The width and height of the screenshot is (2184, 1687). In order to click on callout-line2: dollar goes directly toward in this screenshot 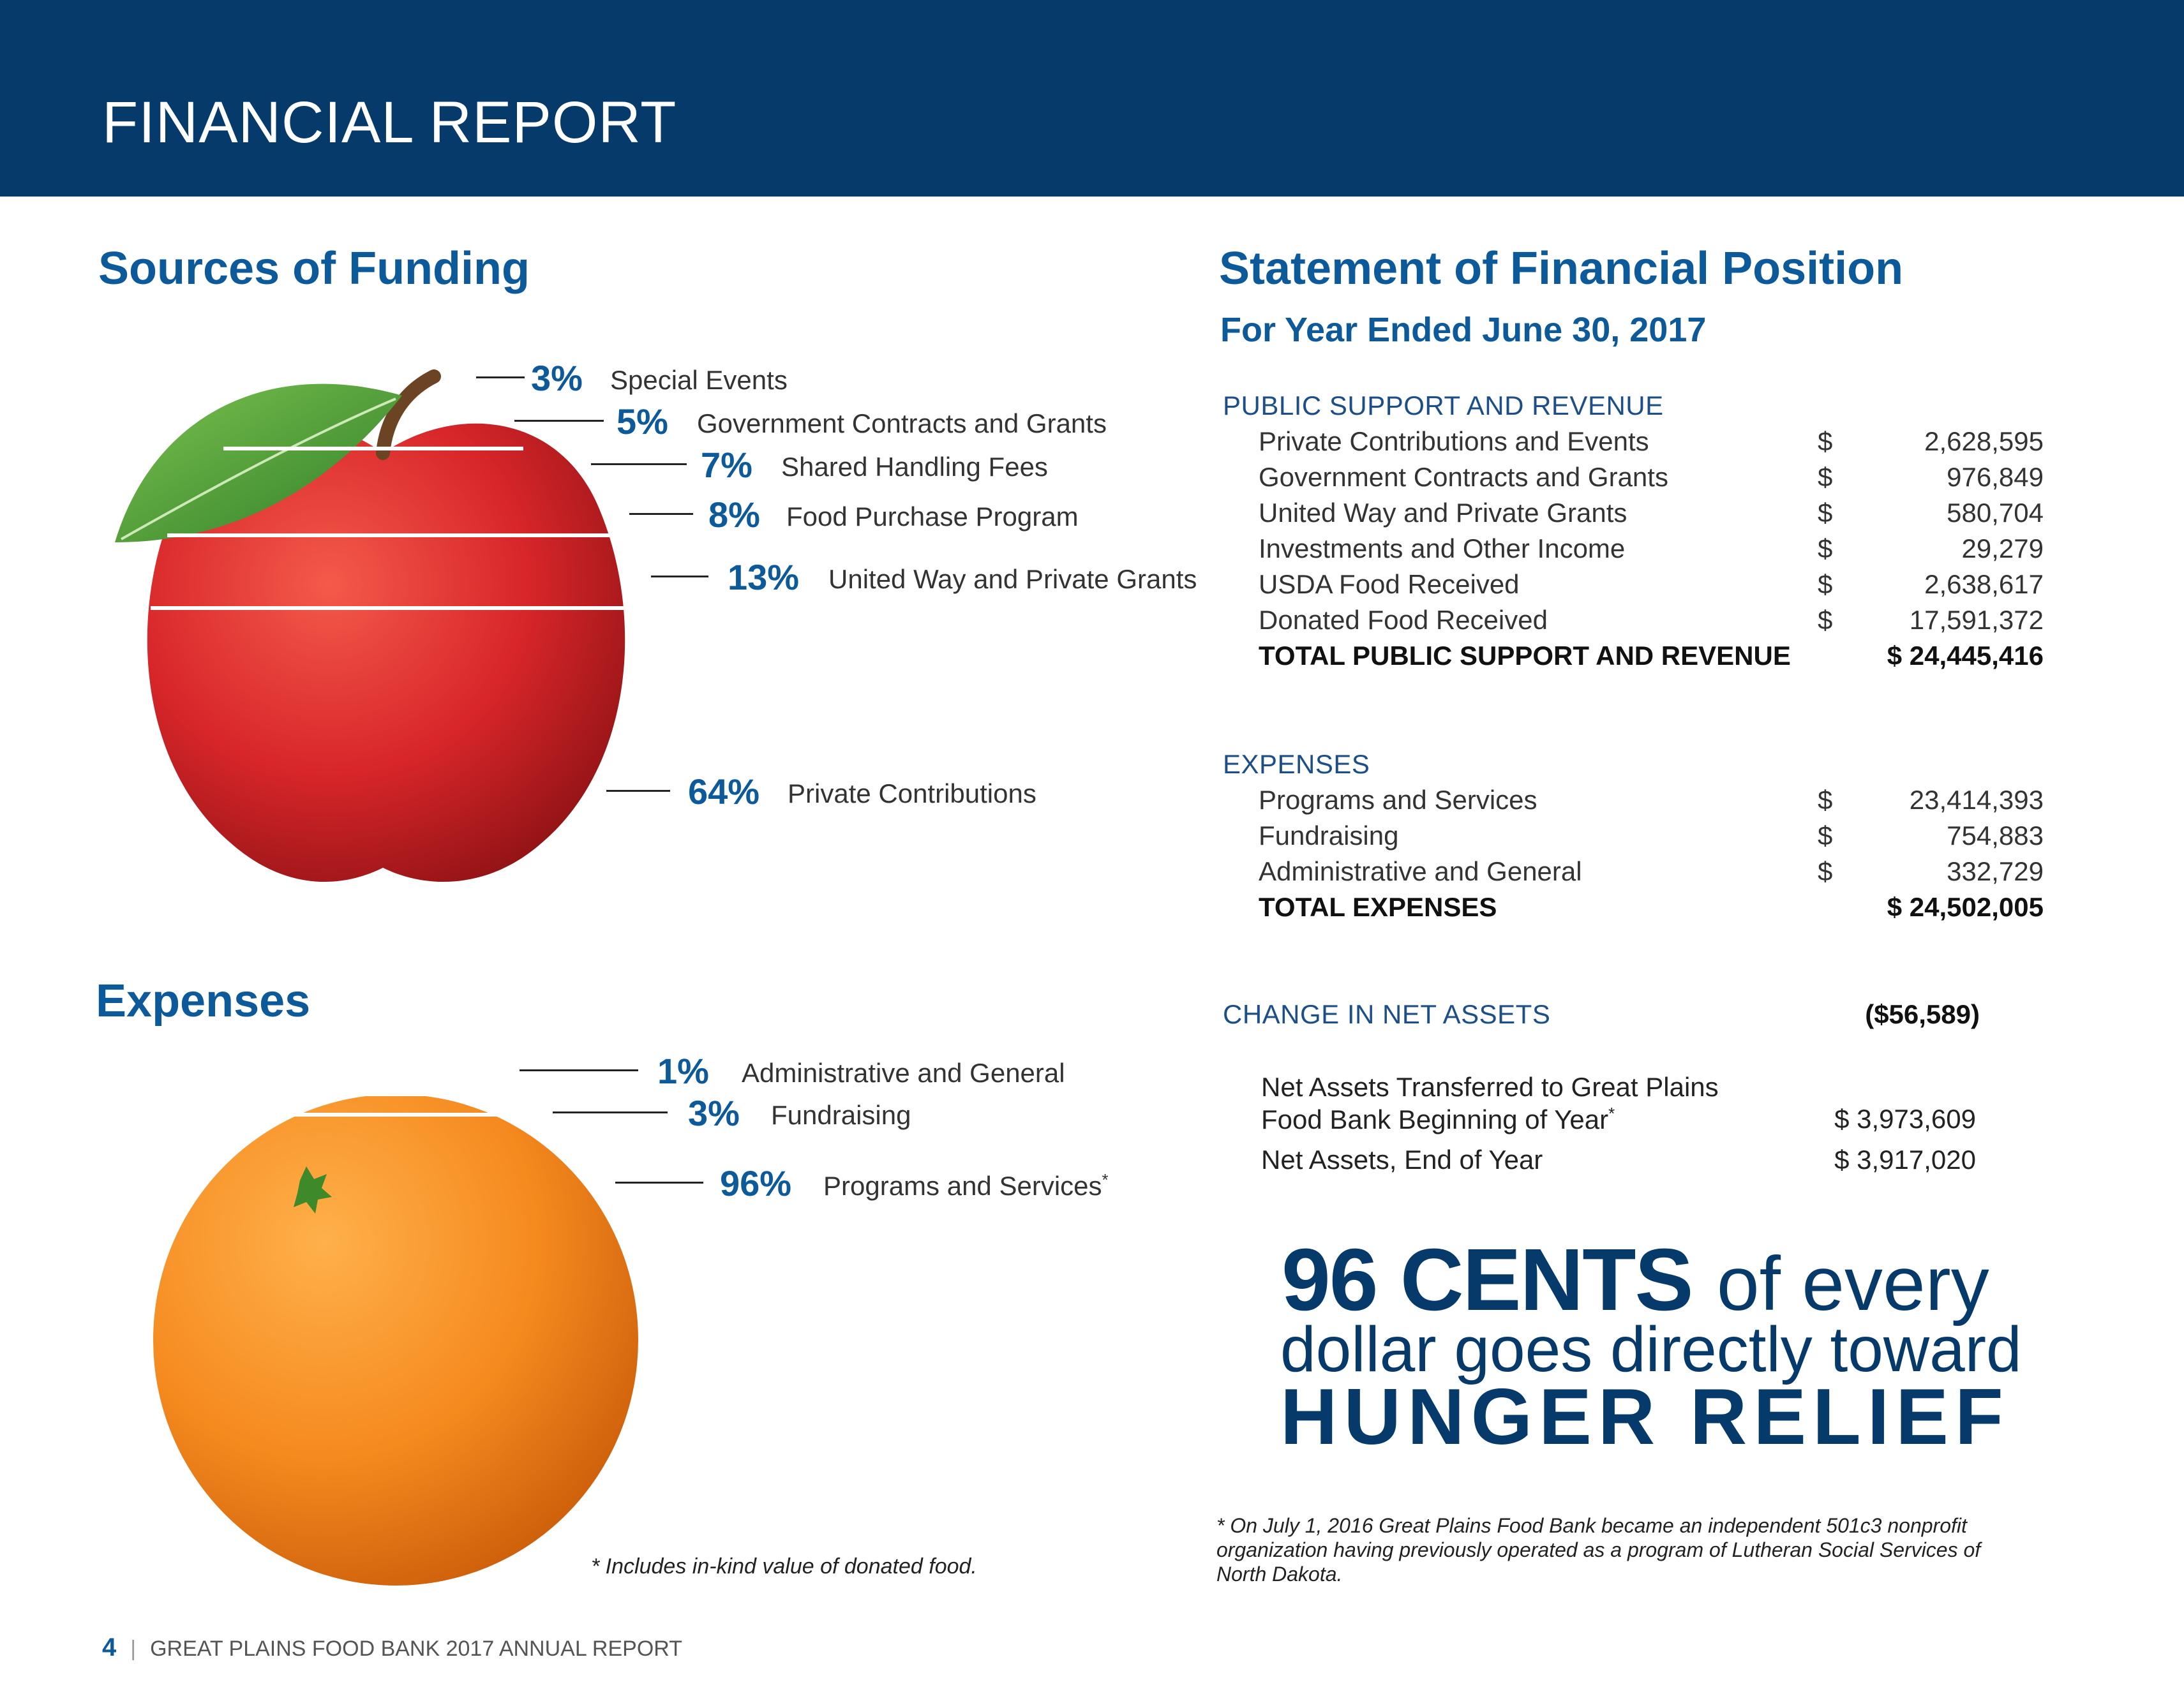, I will do `click(1651, 1349)`.